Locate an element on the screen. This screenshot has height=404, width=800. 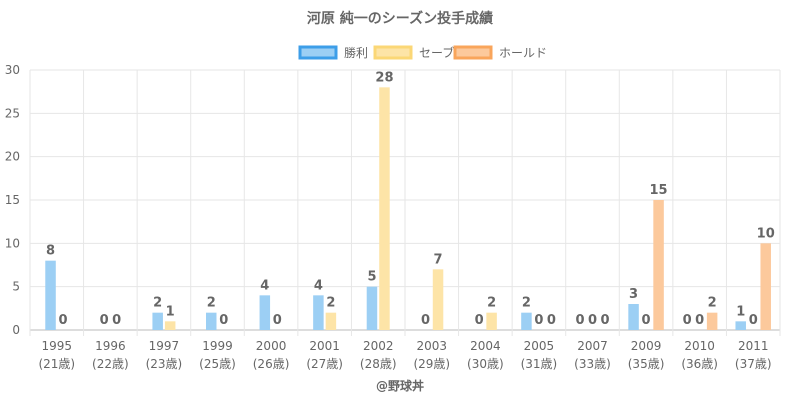
x-tick-label: 2003 is located at coordinates (432, 346).